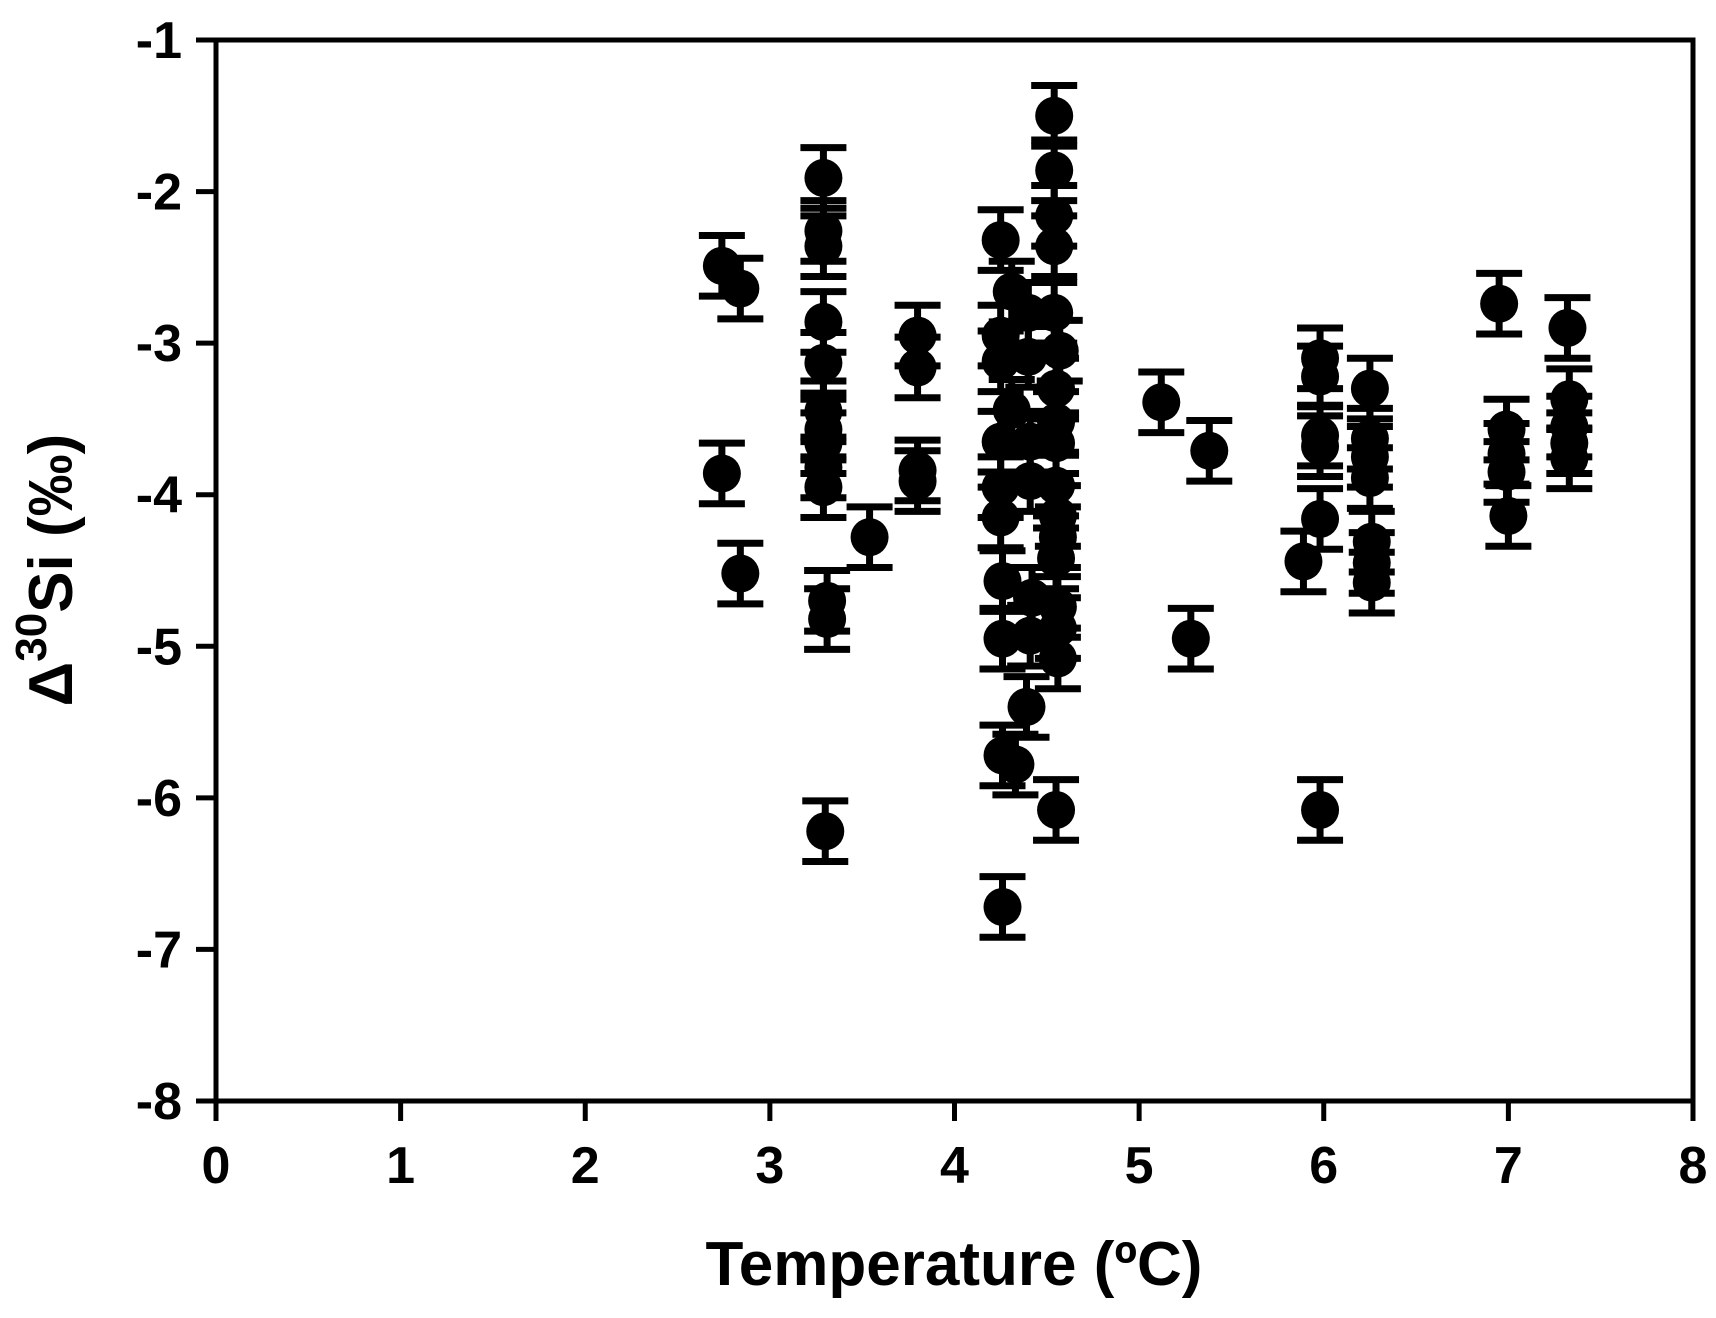 This screenshot has width=1716, height=1318. What do you see at coordinates (159, 799) in the screenshot?
I see `y-tick-label: -6` at bounding box center [159, 799].